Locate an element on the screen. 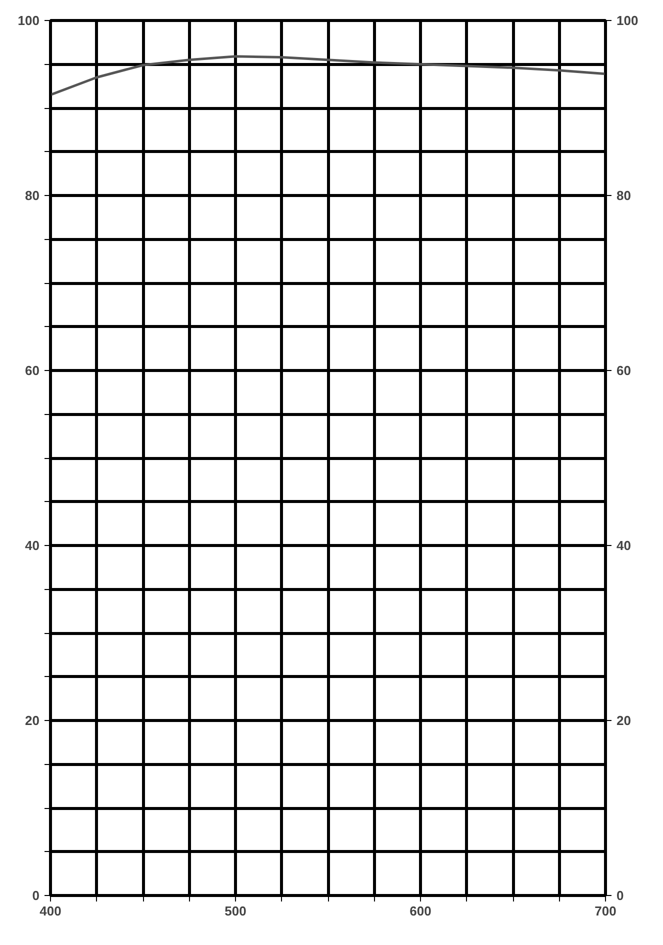 This screenshot has width=663, height=945. y2-tick-label: 40 is located at coordinates (623, 545).